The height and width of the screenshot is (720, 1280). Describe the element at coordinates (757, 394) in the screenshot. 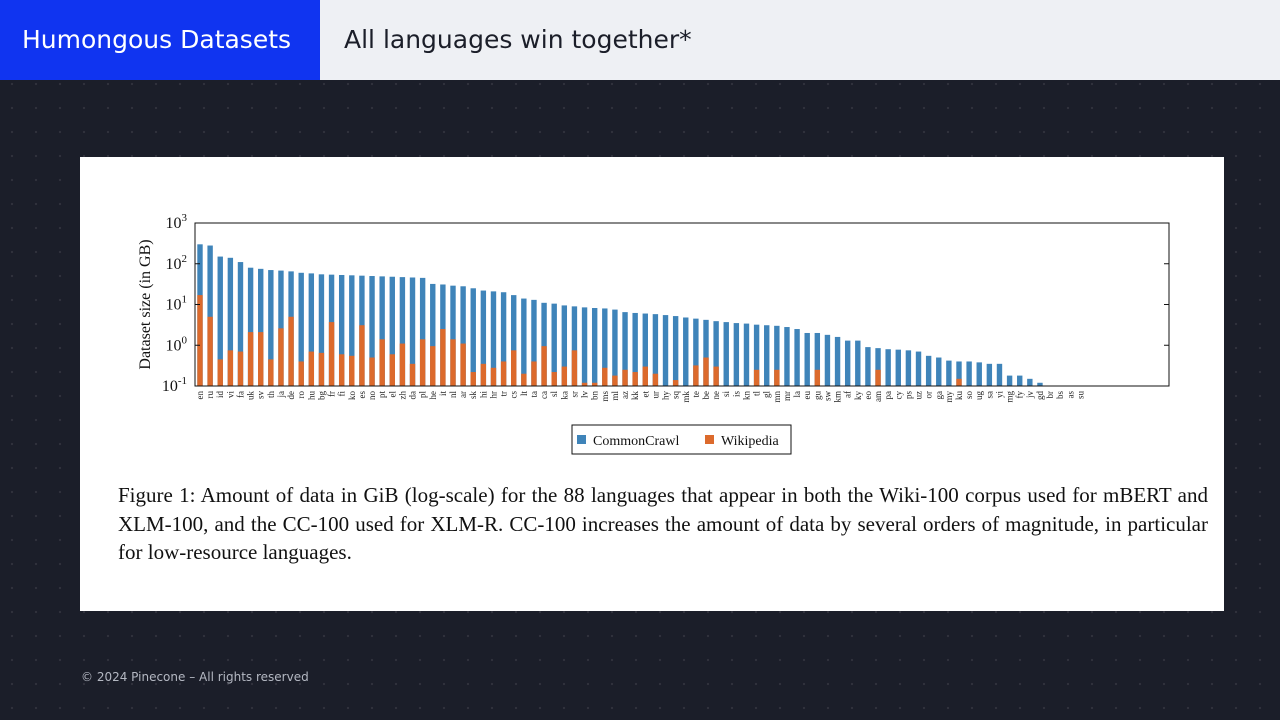

I see `x-tick-label-tl: tl` at that location.